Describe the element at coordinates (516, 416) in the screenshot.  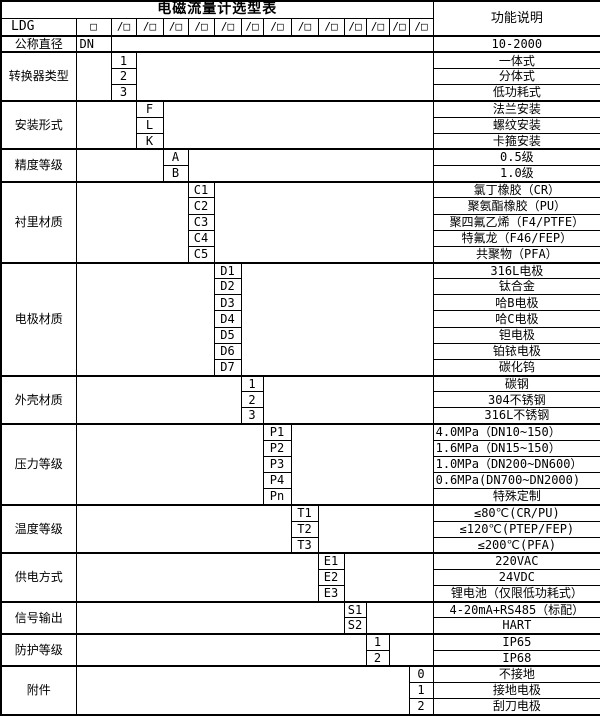
I see `function-cell: 316L不锈钢` at that location.